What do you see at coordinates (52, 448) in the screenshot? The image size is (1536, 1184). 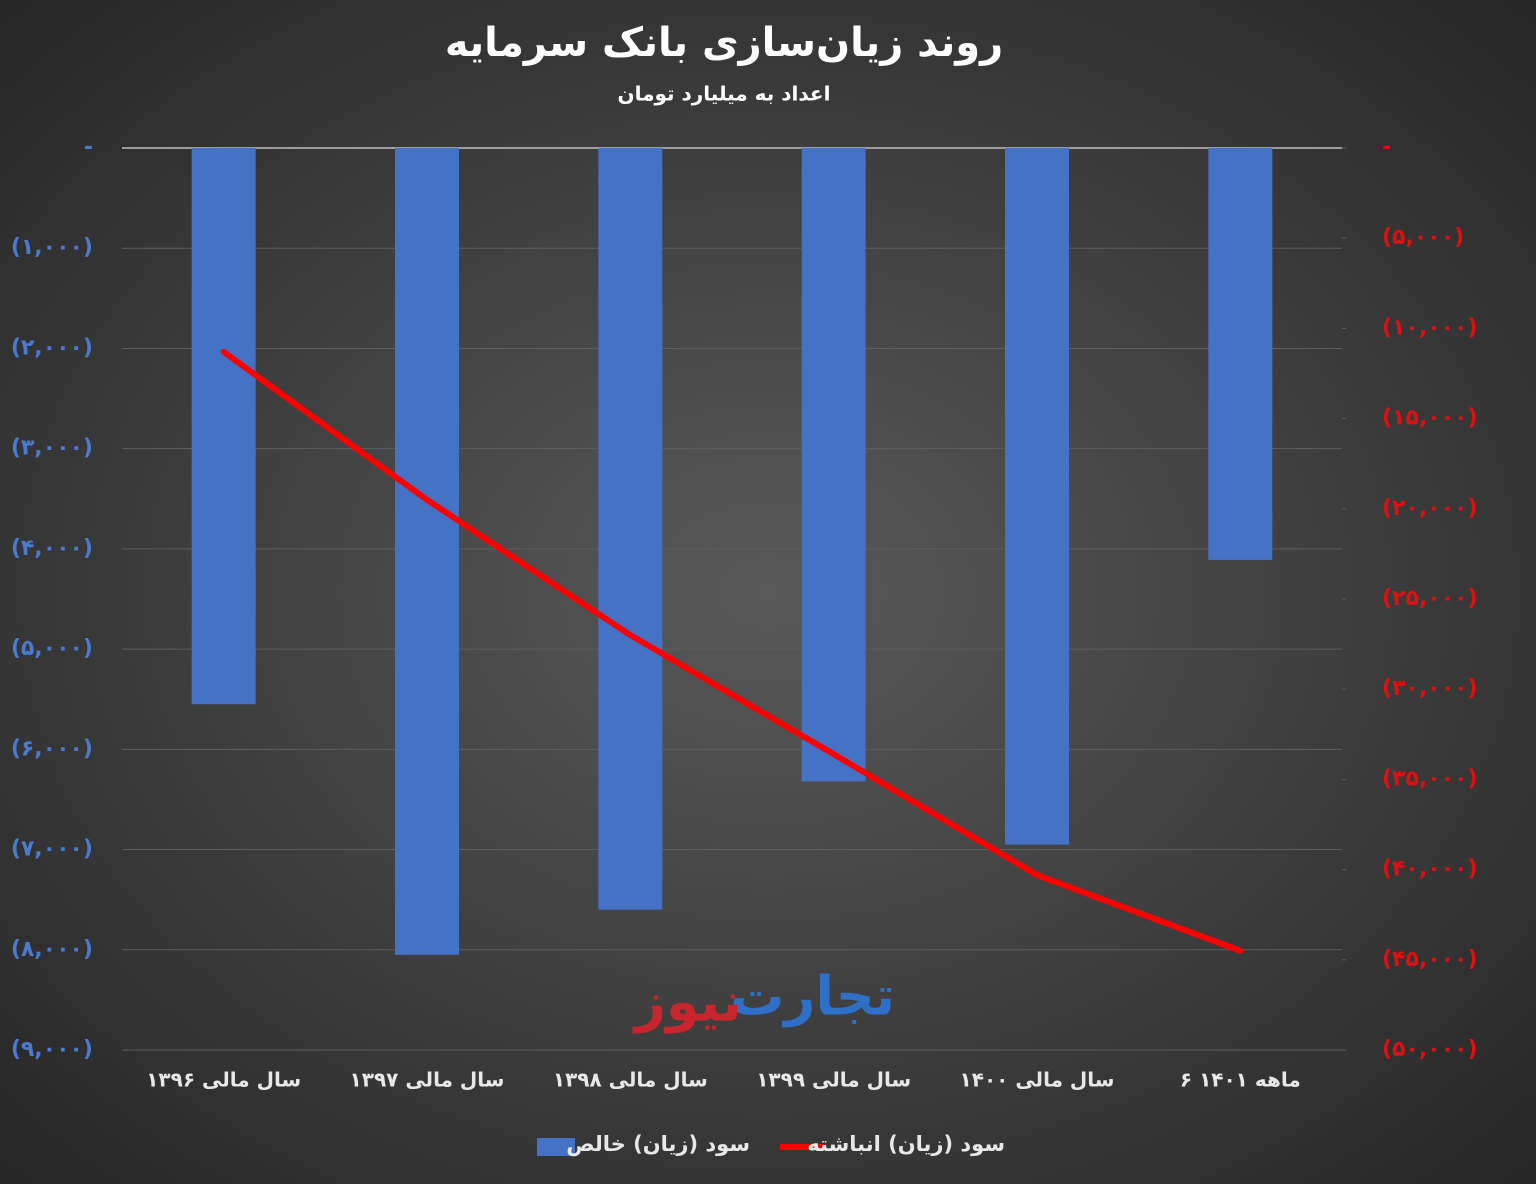 I see `y-tick-label: (۳,۰۰۰)` at bounding box center [52, 448].